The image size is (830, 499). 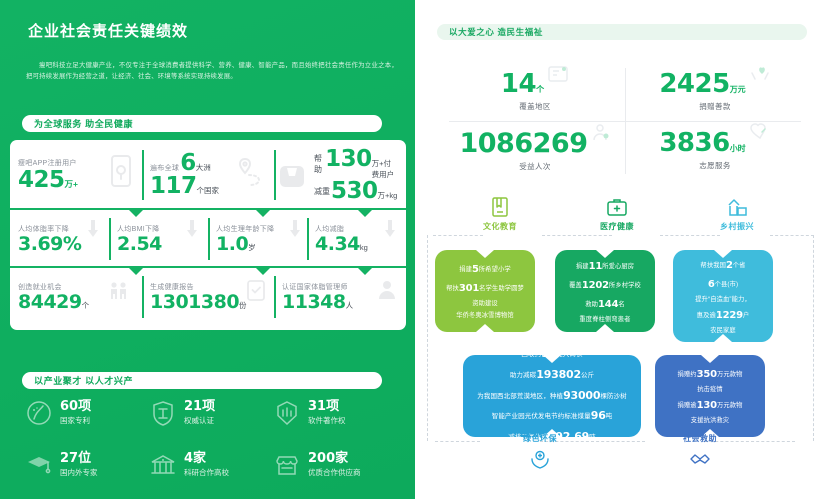 What do you see at coordinates (252, 247) in the screenshot?
I see `kpi-bioage-drop-unit: 岁` at bounding box center [252, 247].